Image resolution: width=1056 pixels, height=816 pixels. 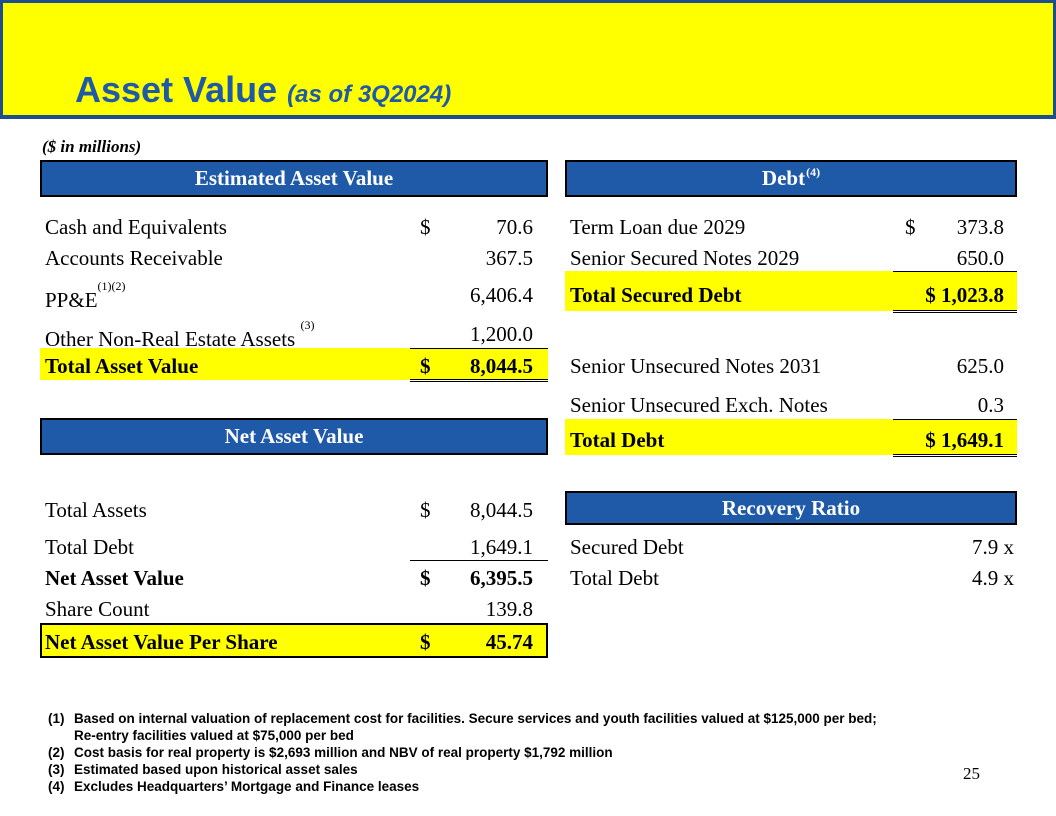 I want to click on net-asset-value-label: Net Asset Value, so click(x=114, y=578).